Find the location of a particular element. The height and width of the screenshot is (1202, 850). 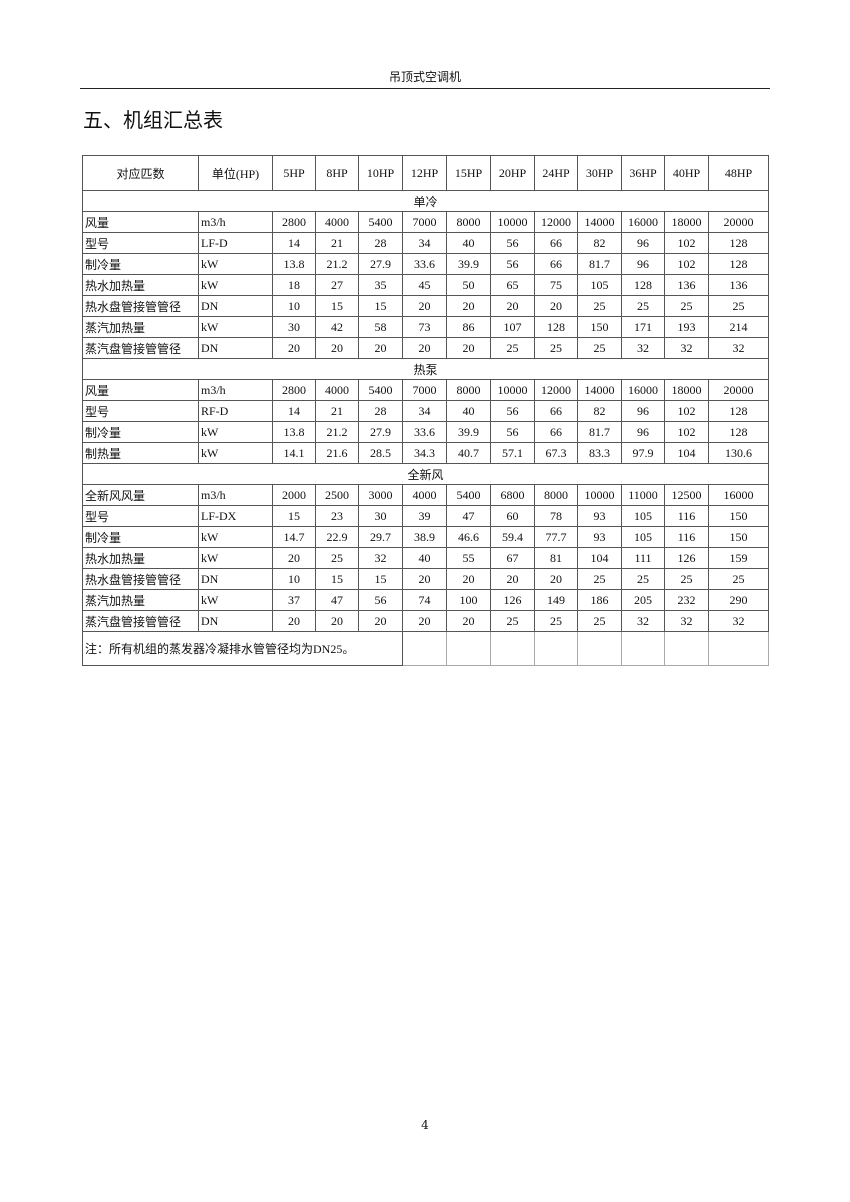

table-row: 蒸汽加热量 kW 30 42 58 73 86 107 128 150 171 193 214 is located at coordinates (425, 327).